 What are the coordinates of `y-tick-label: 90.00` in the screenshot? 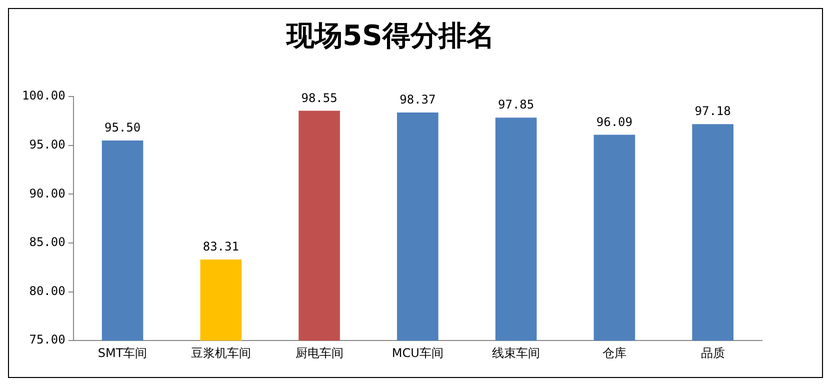 It's located at (47, 193).